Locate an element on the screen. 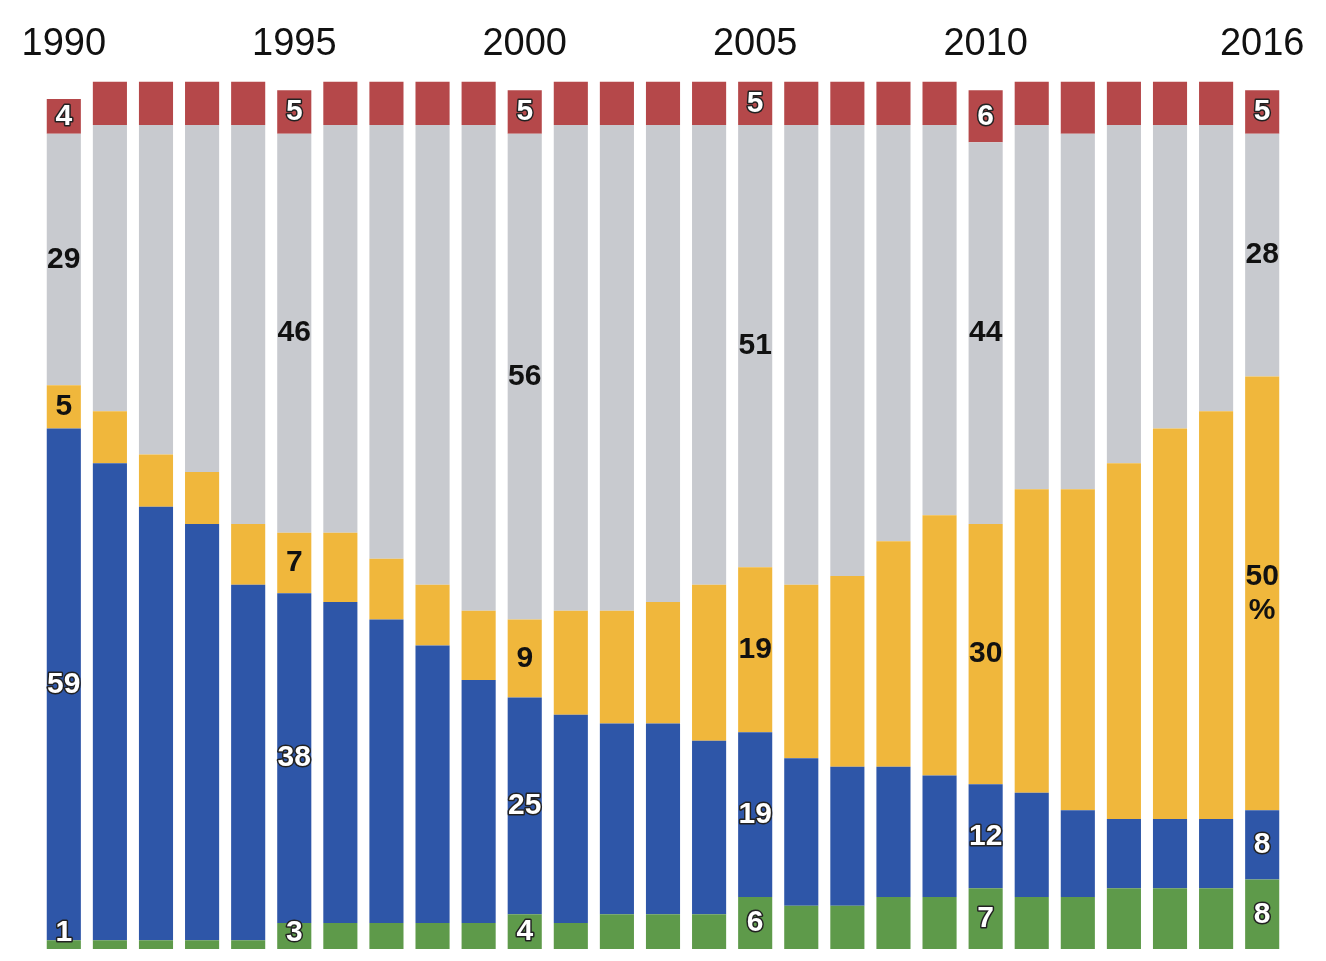 The width and height of the screenshot is (1326, 961). data-label: 8 is located at coordinates (1262, 912).